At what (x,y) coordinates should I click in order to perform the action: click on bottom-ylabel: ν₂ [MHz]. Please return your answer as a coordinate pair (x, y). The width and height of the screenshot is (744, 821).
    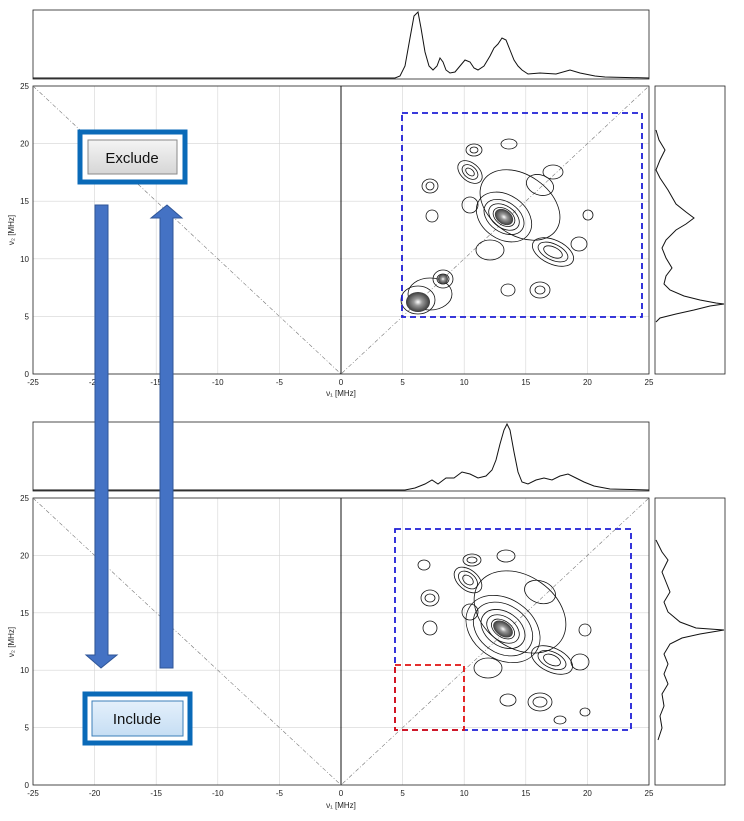
    Looking at the image, I should click on (11, 642).